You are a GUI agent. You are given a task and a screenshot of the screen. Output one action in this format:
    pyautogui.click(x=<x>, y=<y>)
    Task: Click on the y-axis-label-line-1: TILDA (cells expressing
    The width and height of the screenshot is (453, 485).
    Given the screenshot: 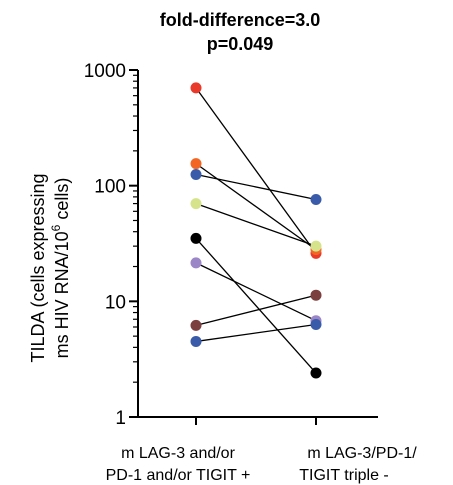 What is the action you would take?
    pyautogui.click(x=38, y=267)
    